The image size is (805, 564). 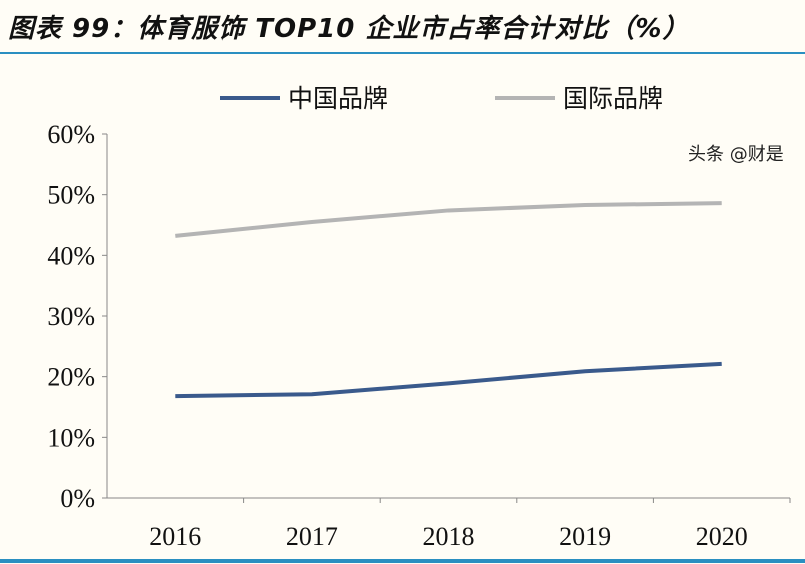 I want to click on y-tick-label: 30%, so click(x=71, y=316).